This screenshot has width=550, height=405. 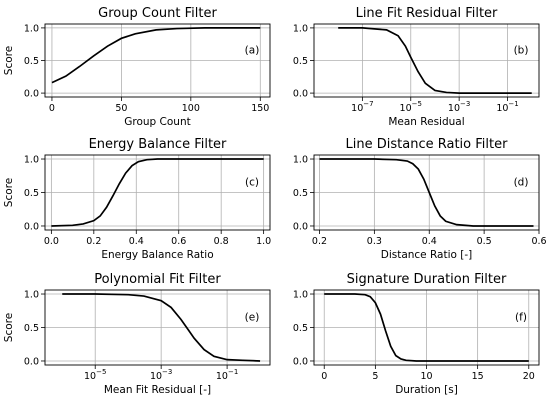 I want to click on x-tick-label: 10−7, so click(x=362, y=107).